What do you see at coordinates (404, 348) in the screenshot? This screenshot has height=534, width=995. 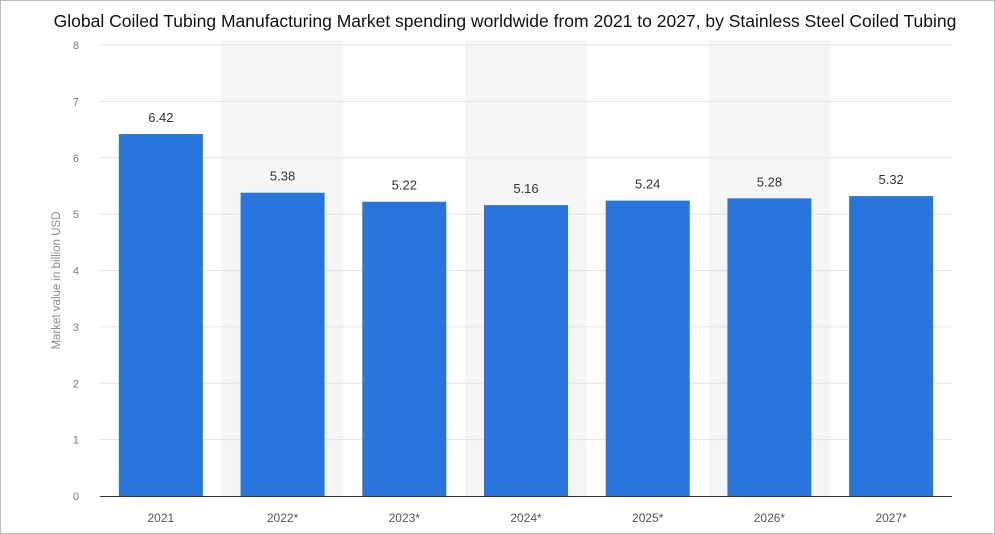 I see `bar-2023*` at bounding box center [404, 348].